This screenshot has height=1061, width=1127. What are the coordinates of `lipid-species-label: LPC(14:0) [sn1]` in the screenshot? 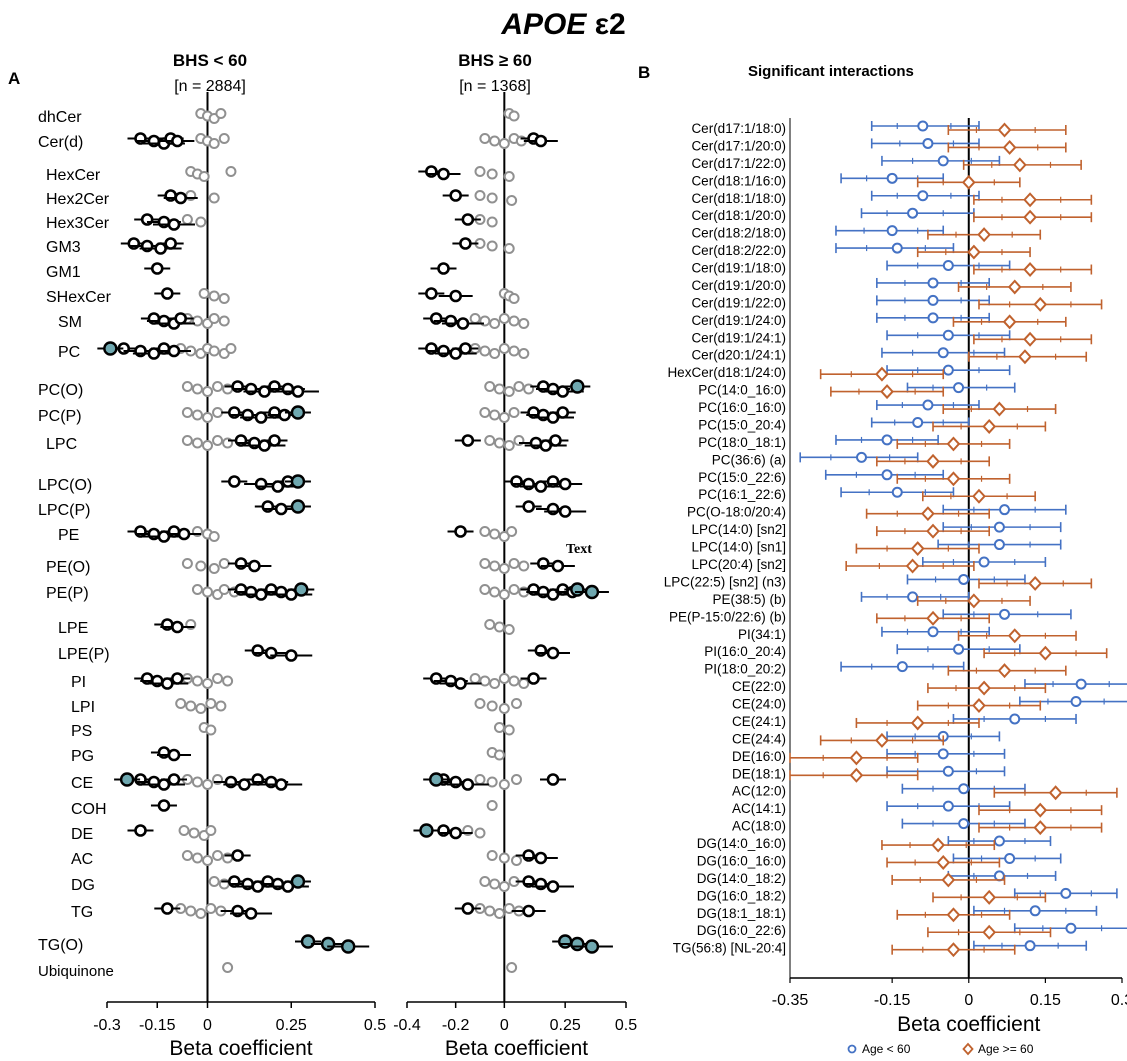 It's located at (738, 547).